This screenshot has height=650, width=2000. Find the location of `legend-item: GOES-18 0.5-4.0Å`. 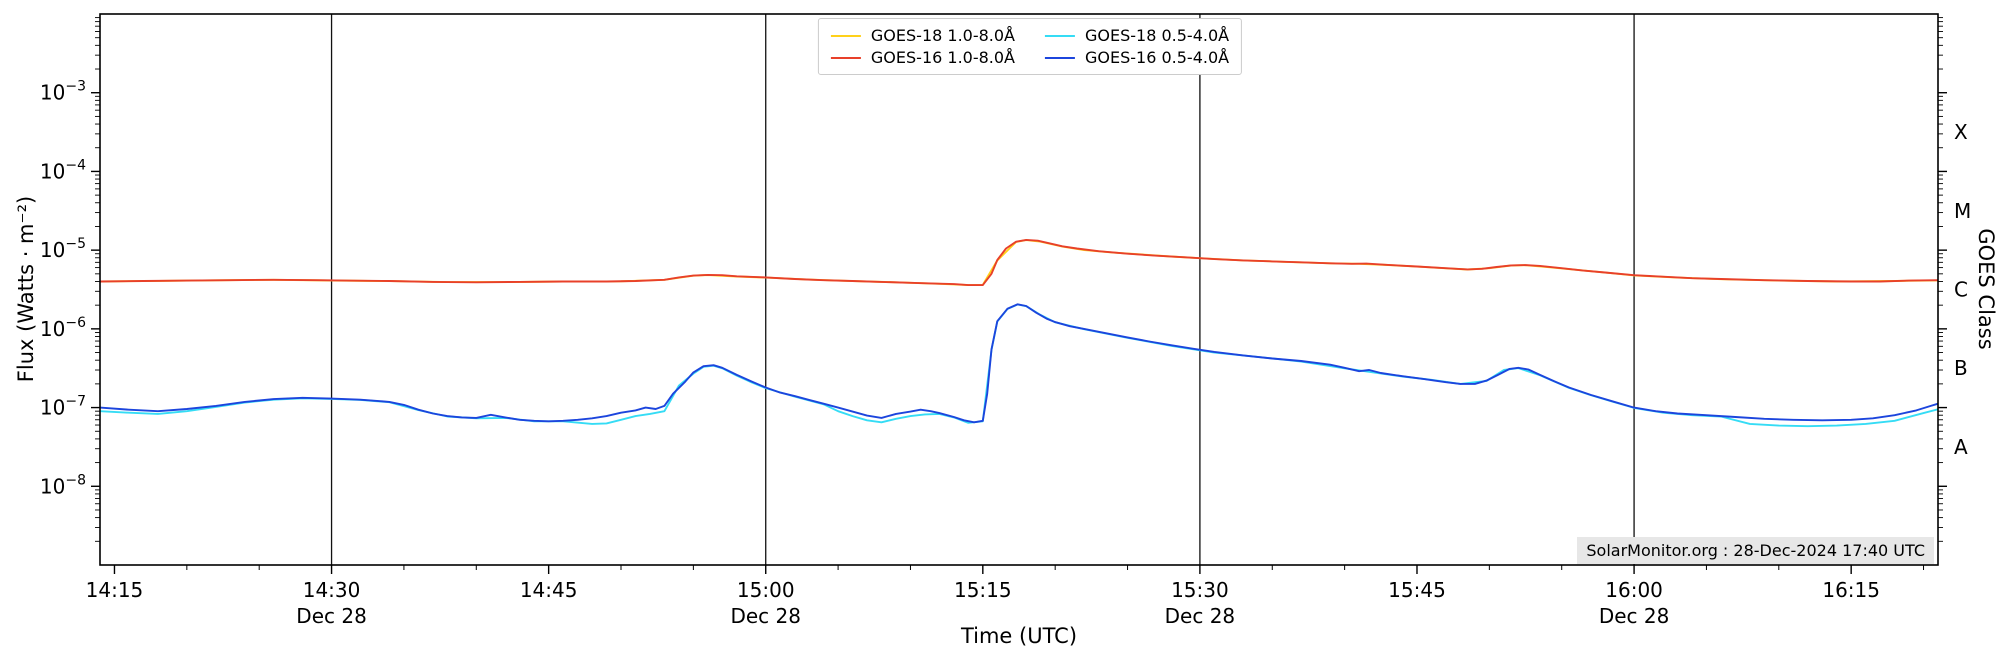

legend-item: GOES-18 0.5-4.0Å is located at coordinates (1137, 35).